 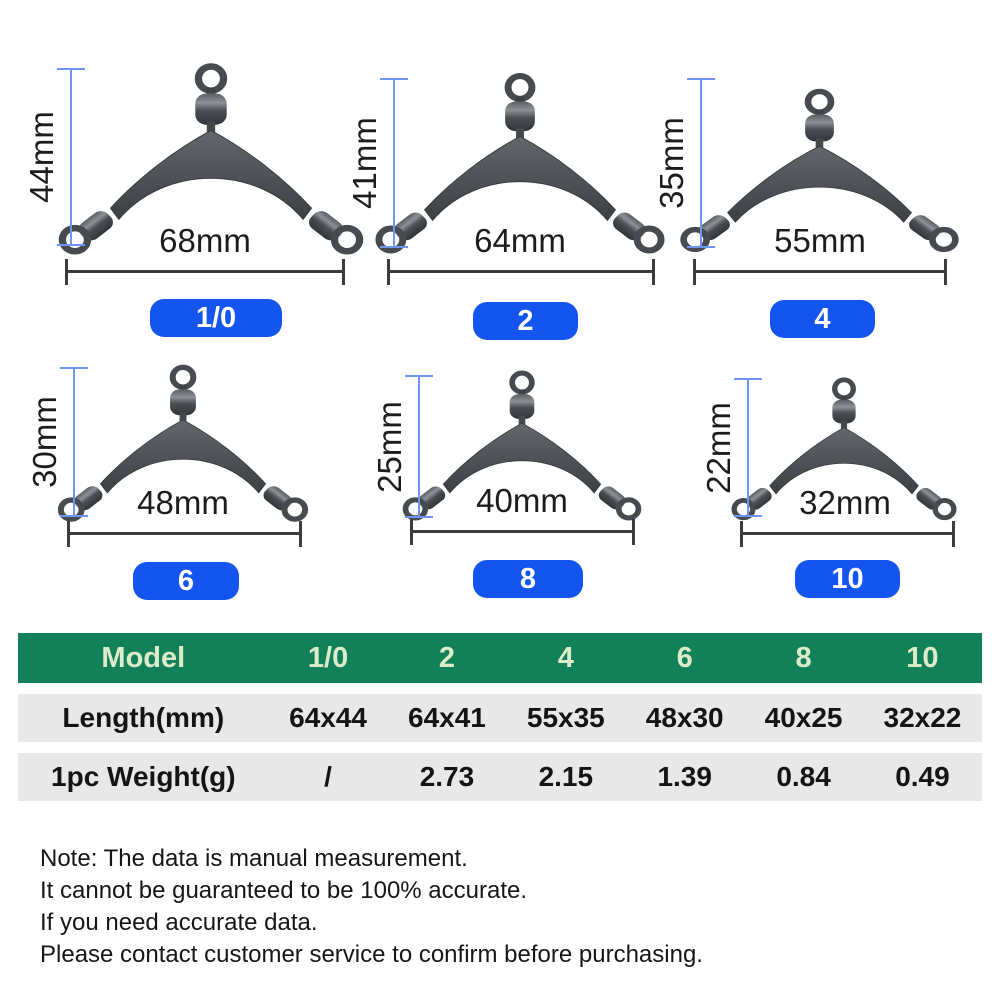 What do you see at coordinates (364, 163) in the screenshot?
I see `height-label: 41mm` at bounding box center [364, 163].